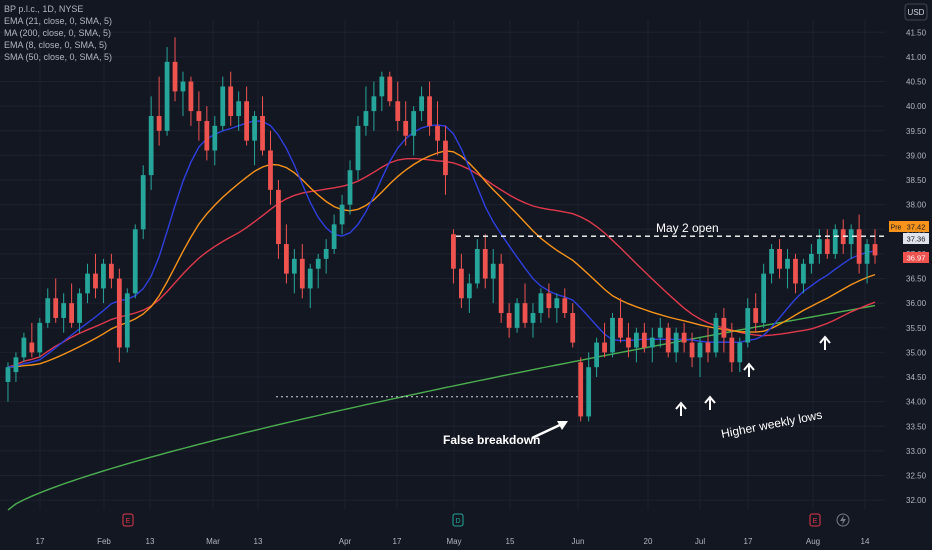 The image size is (932, 550). I want to click on currency-button, so click(916, 12).